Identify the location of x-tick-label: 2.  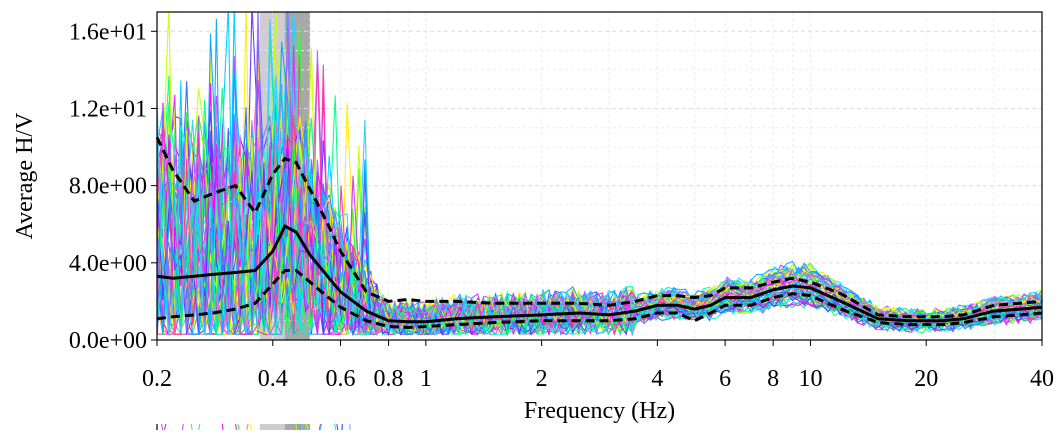
(542, 379).